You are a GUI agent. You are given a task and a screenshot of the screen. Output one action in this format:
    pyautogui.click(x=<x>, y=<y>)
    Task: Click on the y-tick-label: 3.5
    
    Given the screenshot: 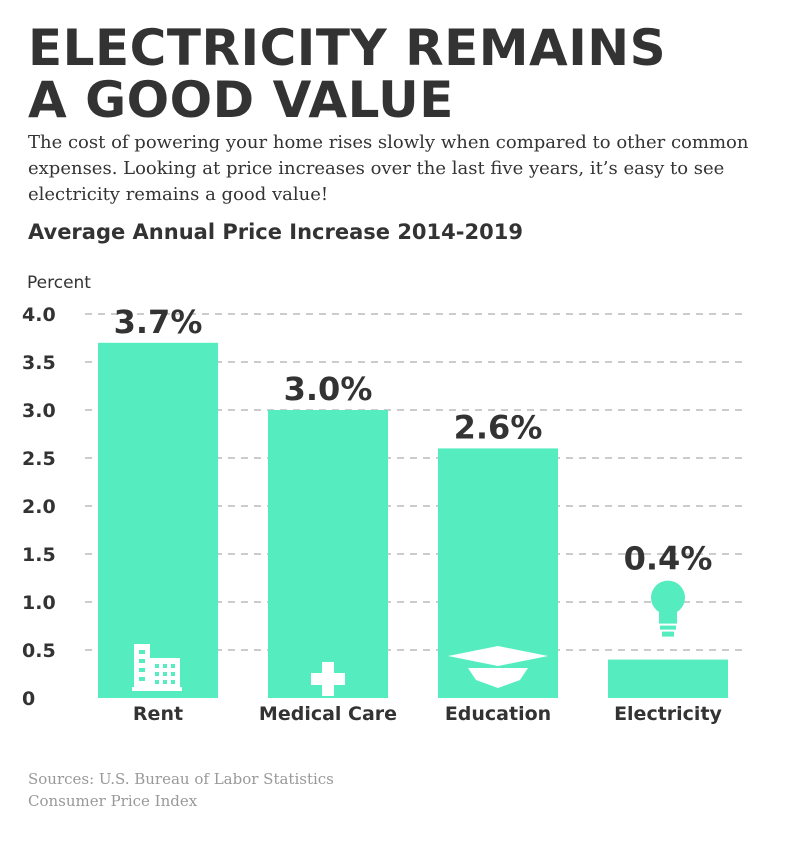 What is the action you would take?
    pyautogui.click(x=39, y=363)
    